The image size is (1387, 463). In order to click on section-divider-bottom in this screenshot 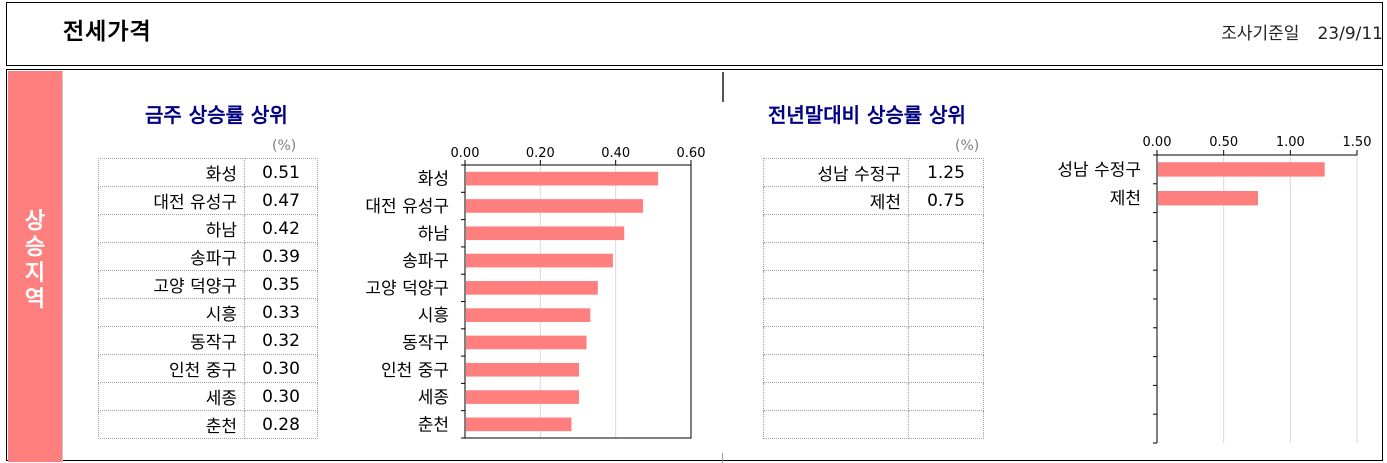, I will do `click(722, 458)`.